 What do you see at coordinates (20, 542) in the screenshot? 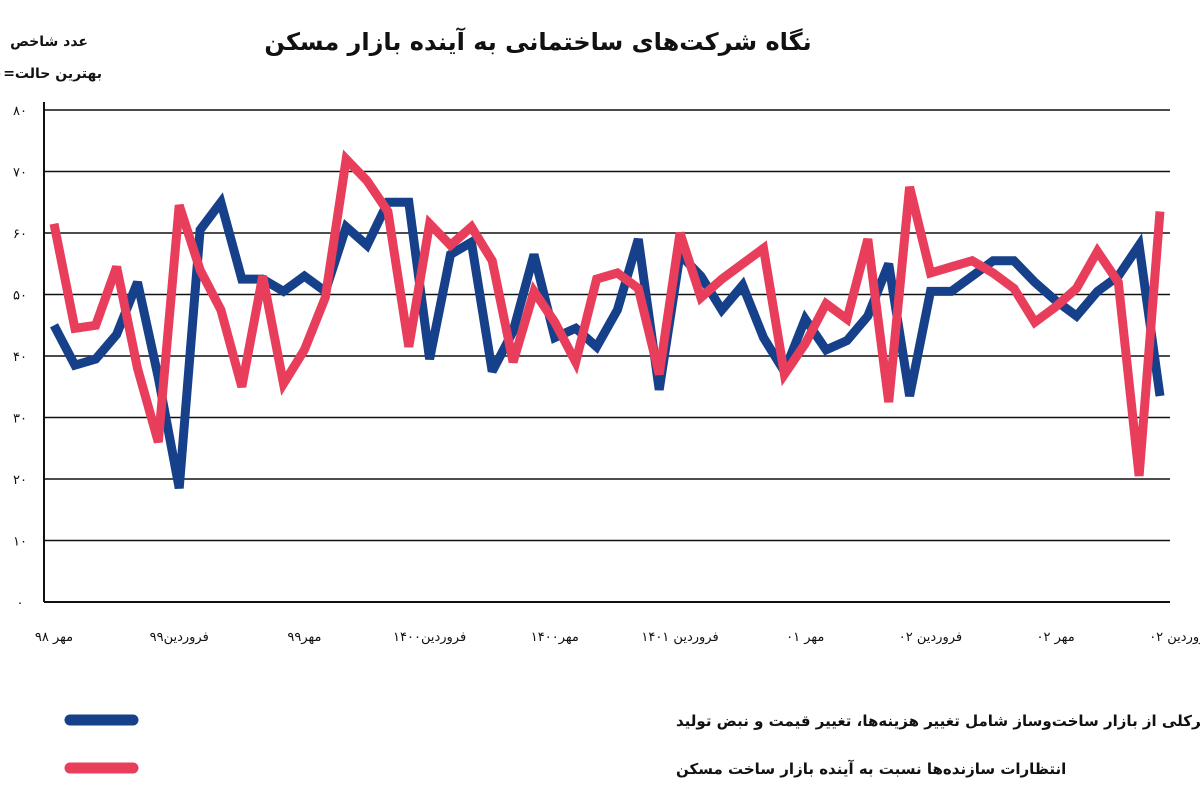
I see `y-tick-label: ۱۰` at bounding box center [20, 542].